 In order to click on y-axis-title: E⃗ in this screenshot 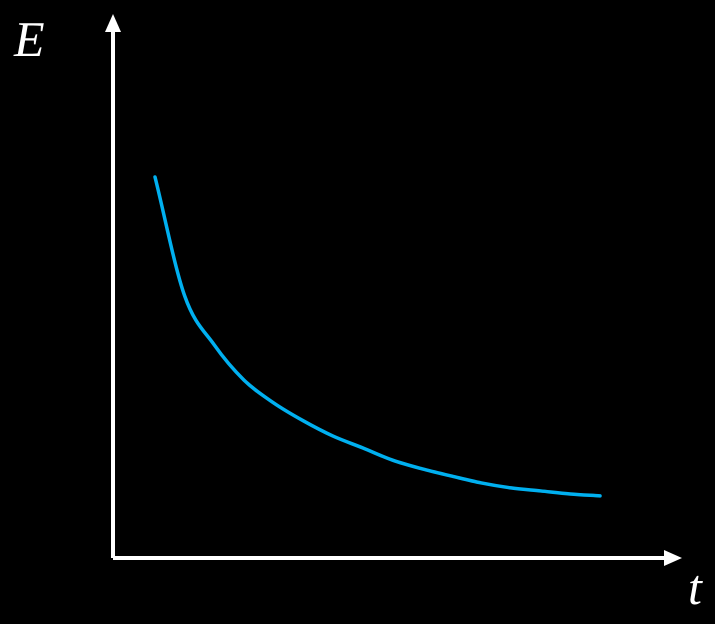, I will do `click(49, 39)`.